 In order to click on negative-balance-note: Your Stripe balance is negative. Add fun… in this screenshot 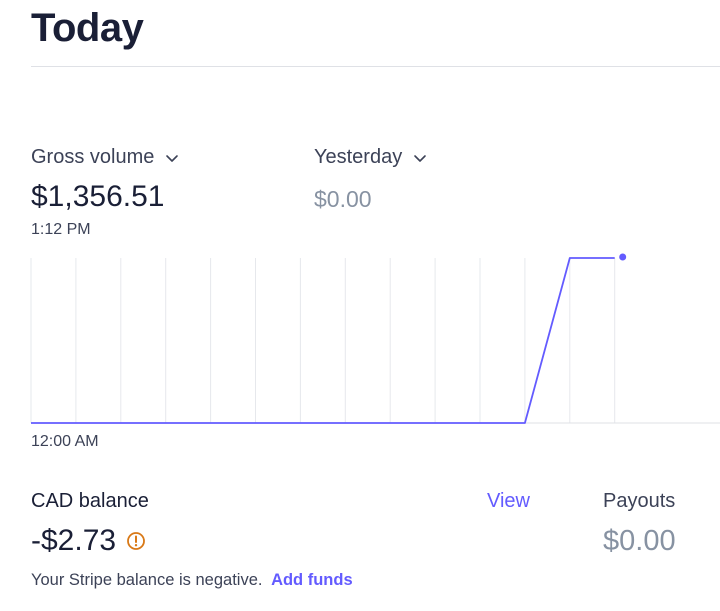, I will do `click(192, 580)`.